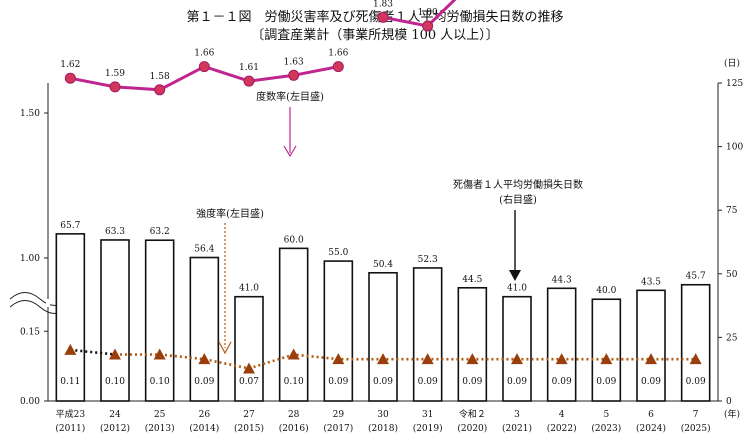  What do you see at coordinates (651, 428) in the screenshot?
I see `x-tick-label-year: (2024)` at bounding box center [651, 428].